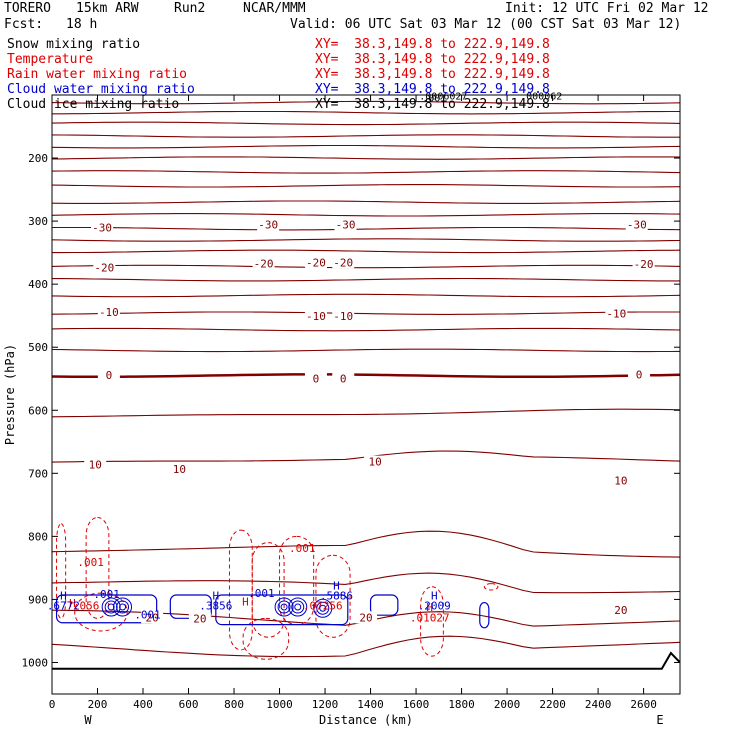  Describe the element at coordinates (541, 96) in the screenshot. I see `top-label: .000062` at that location.